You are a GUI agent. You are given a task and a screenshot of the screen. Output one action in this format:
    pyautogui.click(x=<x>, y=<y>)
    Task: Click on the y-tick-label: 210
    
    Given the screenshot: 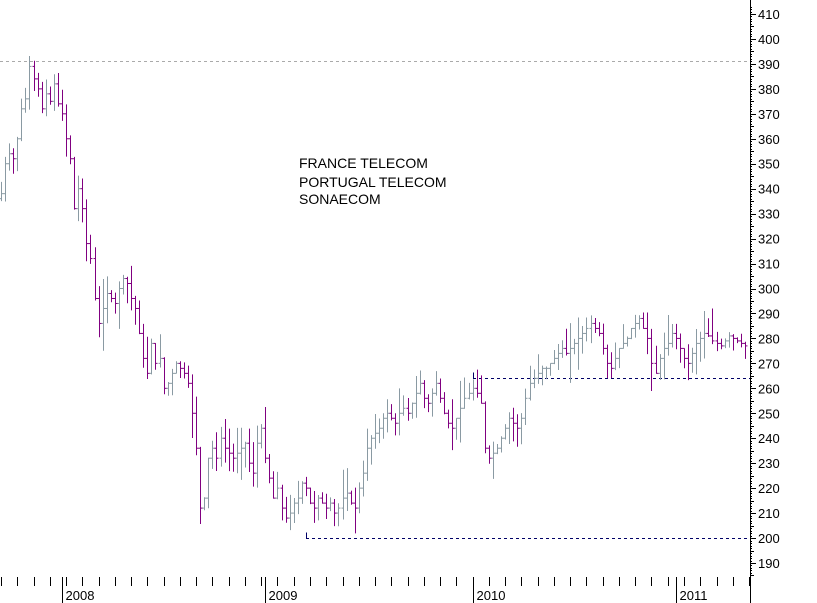 What is the action you would take?
    pyautogui.click(x=769, y=513)
    